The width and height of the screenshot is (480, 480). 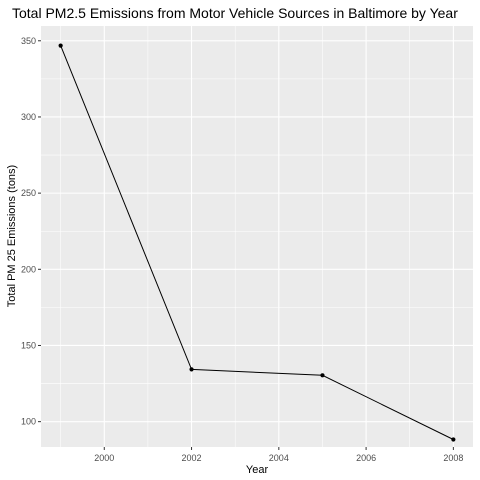 I want to click on x-tick-label: 2004, so click(x=279, y=458).